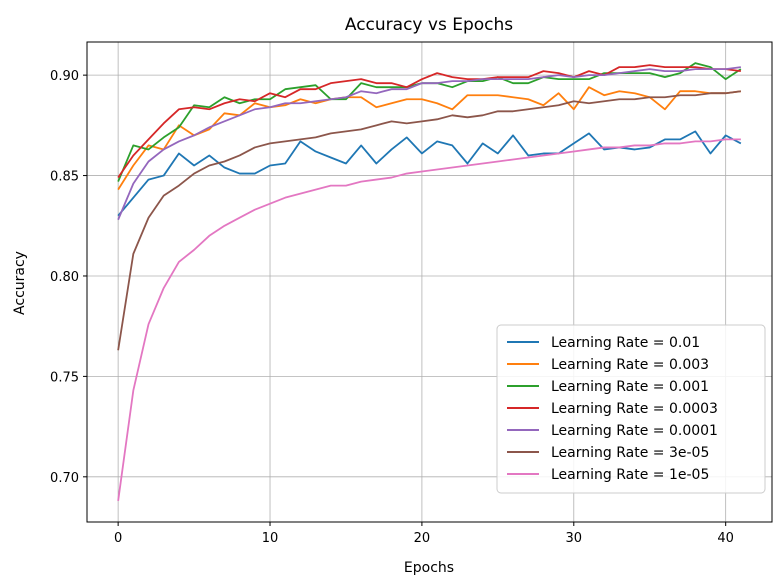 This screenshot has height=587, width=783. What do you see at coordinates (725, 538) in the screenshot?
I see `x-tick-label: 40` at bounding box center [725, 538].